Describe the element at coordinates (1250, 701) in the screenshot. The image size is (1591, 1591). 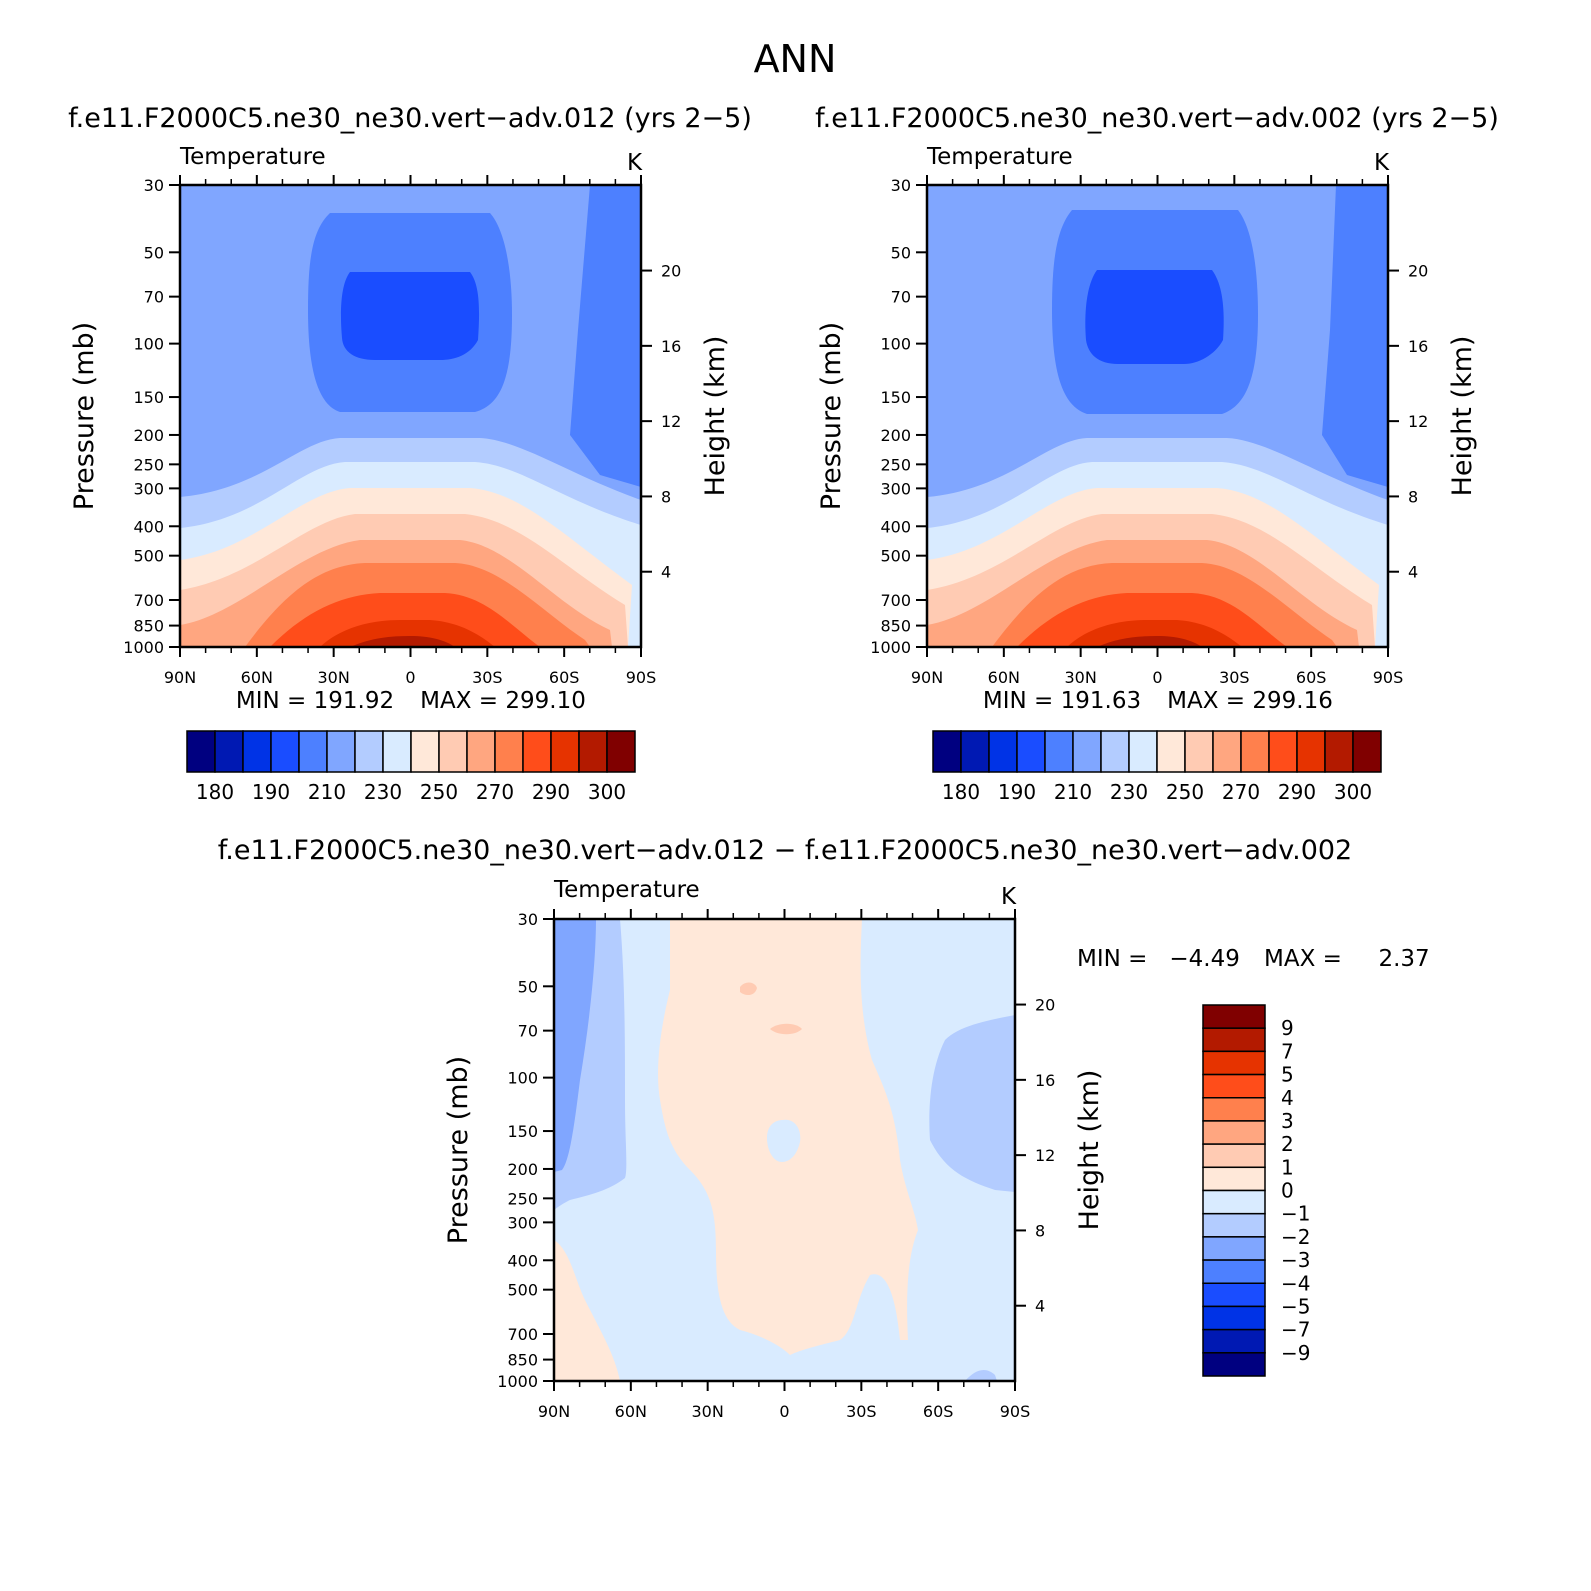
I see `max-label: MAX = 299.16` at that location.